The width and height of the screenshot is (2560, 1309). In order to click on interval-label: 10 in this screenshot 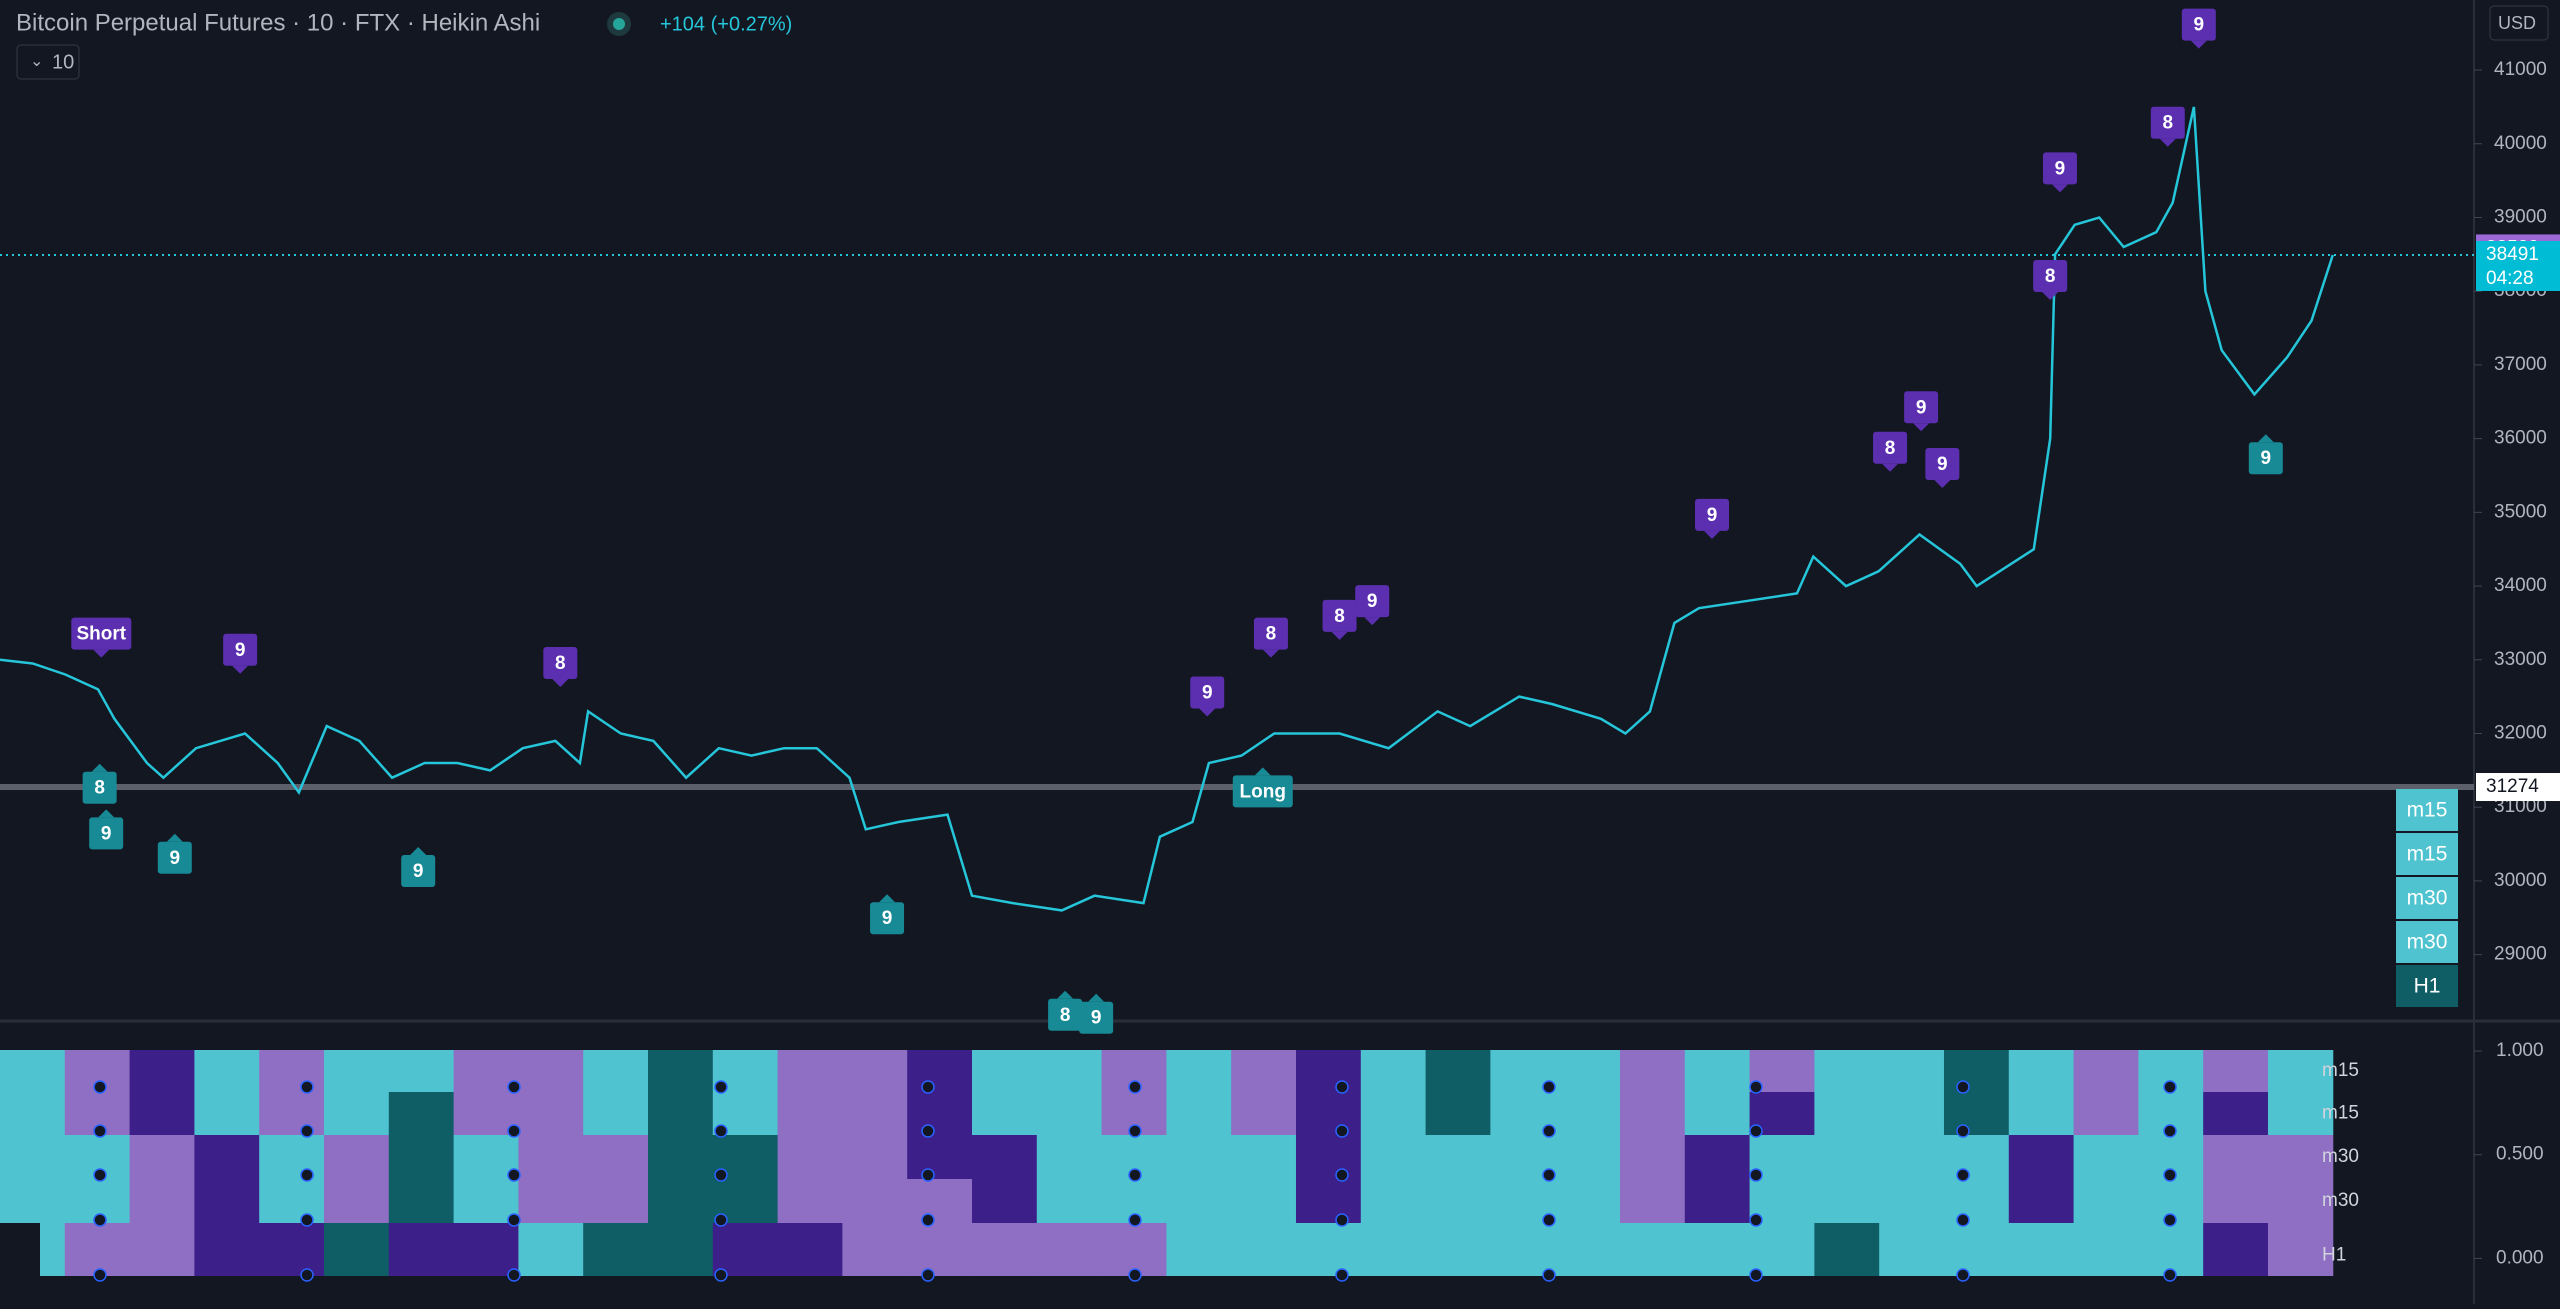, I will do `click(63, 62)`.